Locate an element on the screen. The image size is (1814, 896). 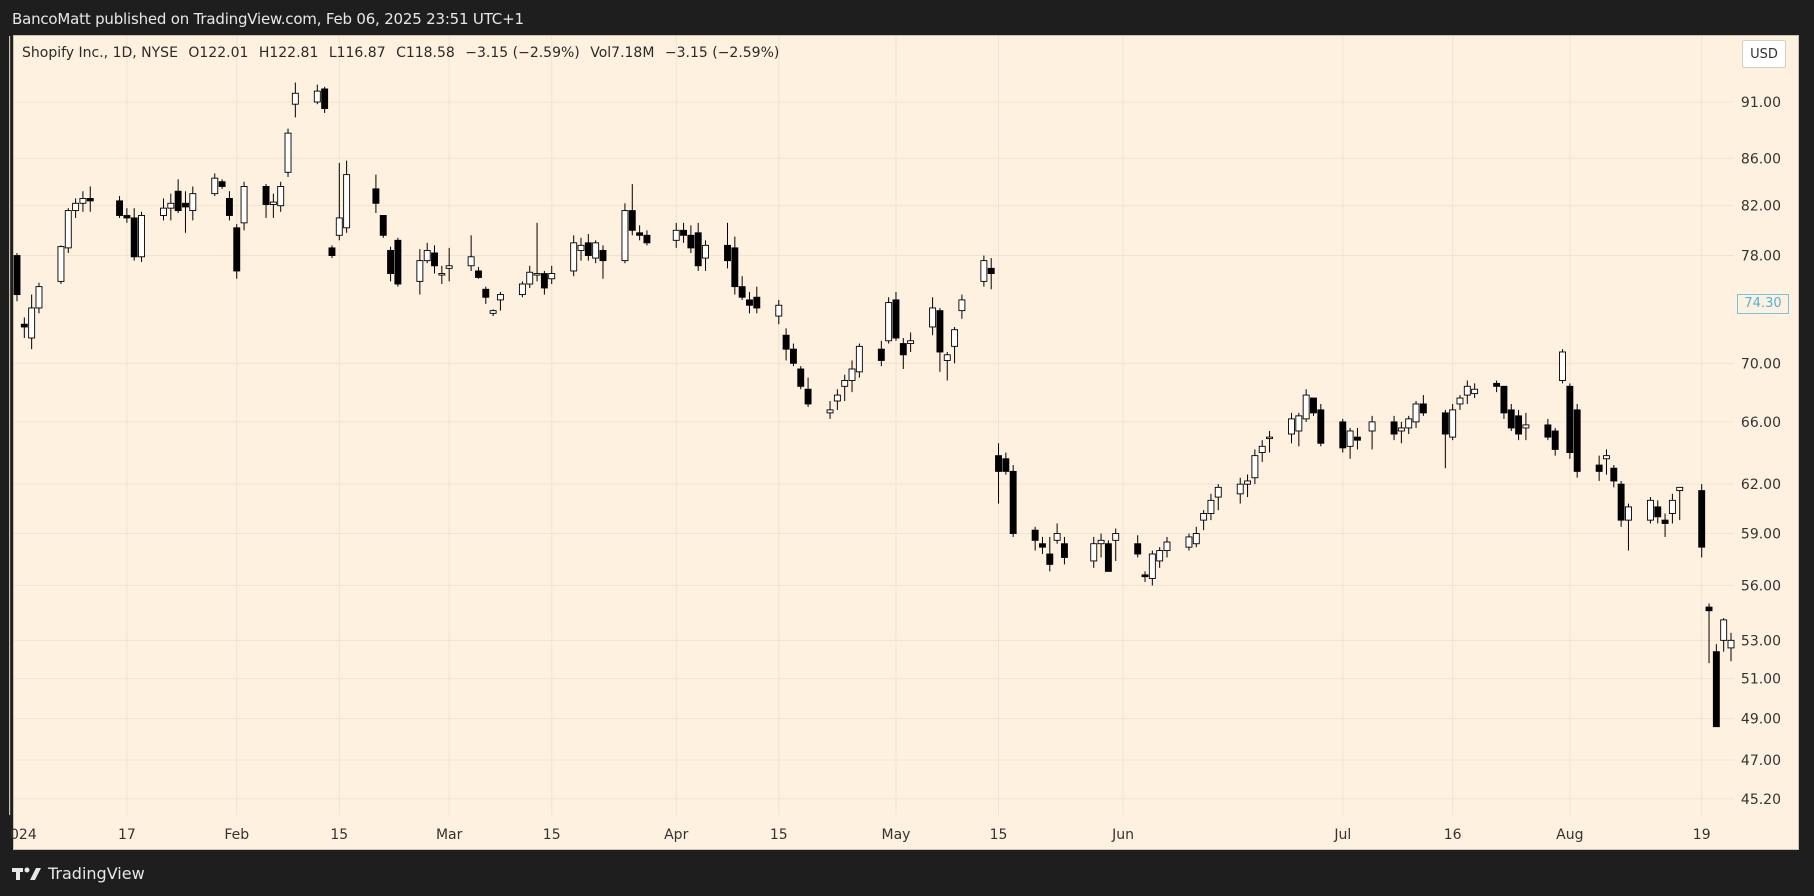
x-tick-label: 16 is located at coordinates (1453, 835).